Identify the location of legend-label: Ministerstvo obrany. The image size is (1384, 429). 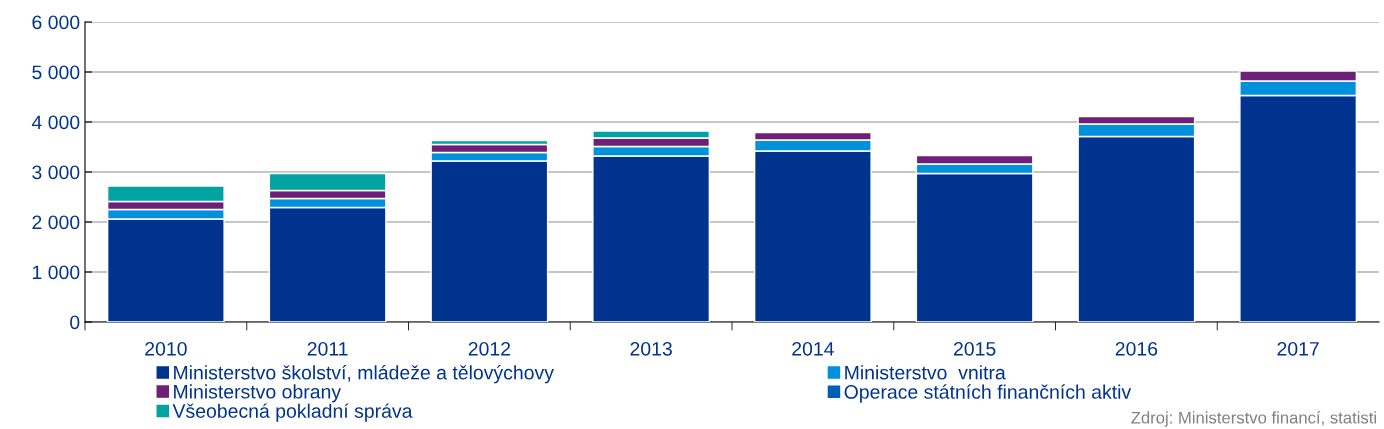
(258, 393).